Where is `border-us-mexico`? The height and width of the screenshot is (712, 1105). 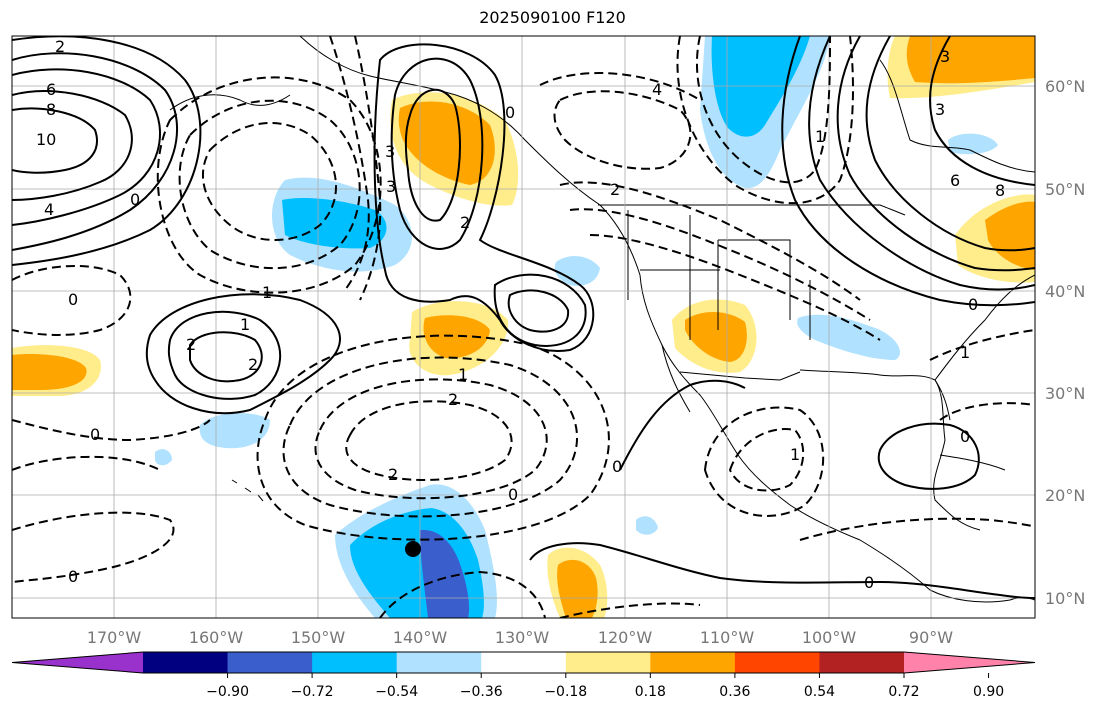 border-us-mexico is located at coordinates (740, 376).